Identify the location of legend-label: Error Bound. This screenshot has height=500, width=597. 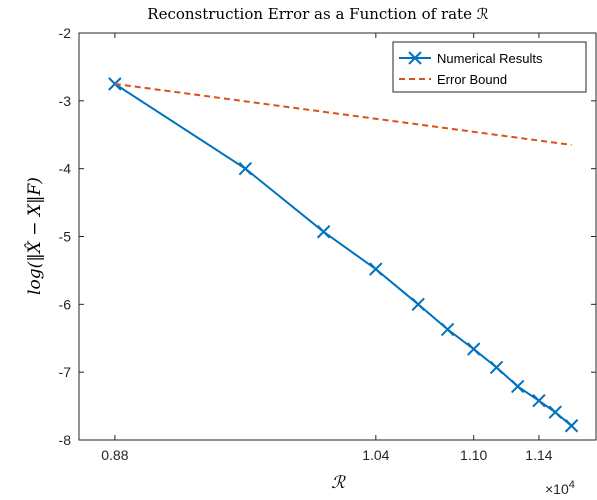
(472, 79).